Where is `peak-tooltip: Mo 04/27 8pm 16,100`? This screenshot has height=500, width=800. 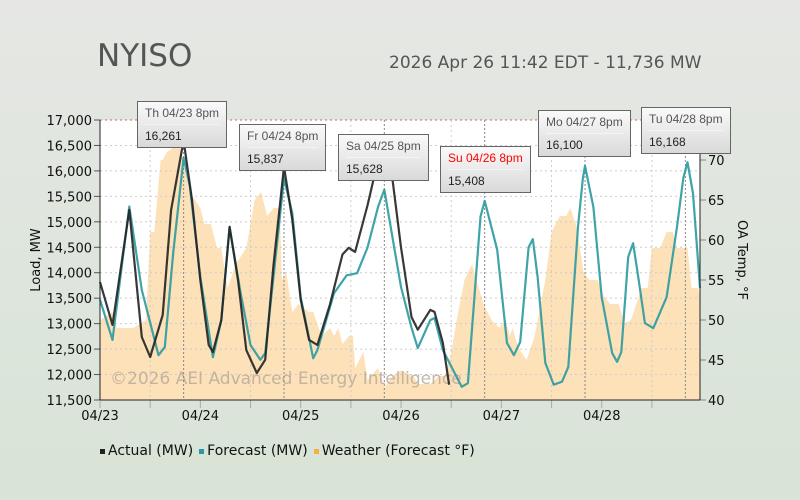 peak-tooltip: Mo 04/27 8pm 16,100 is located at coordinates (584, 133).